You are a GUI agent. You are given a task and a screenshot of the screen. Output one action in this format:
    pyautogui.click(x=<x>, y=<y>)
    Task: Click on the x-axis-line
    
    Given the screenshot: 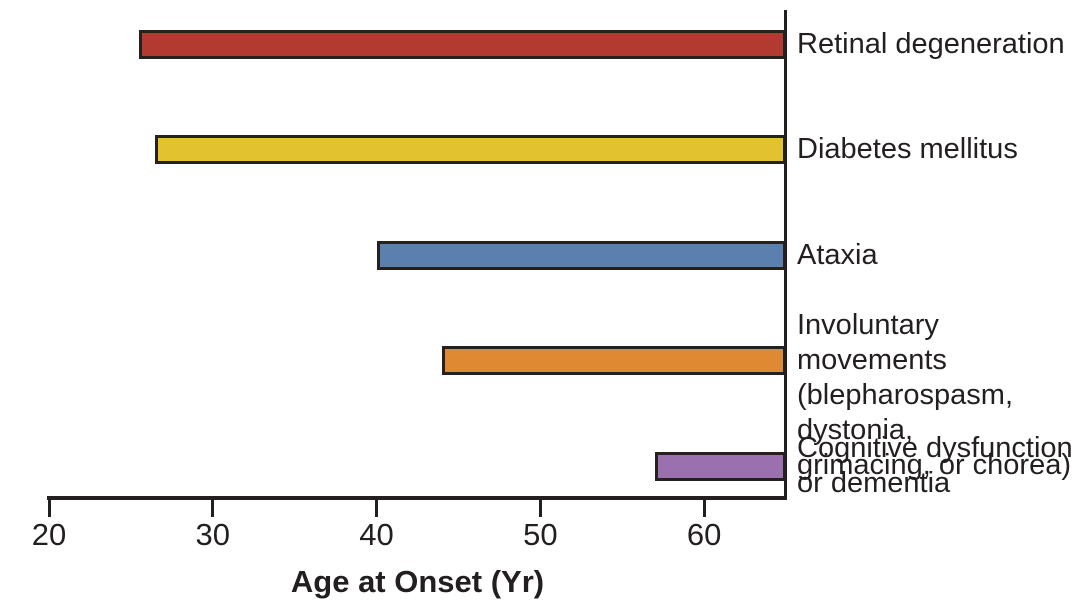 What is the action you would take?
    pyautogui.click(x=417, y=498)
    